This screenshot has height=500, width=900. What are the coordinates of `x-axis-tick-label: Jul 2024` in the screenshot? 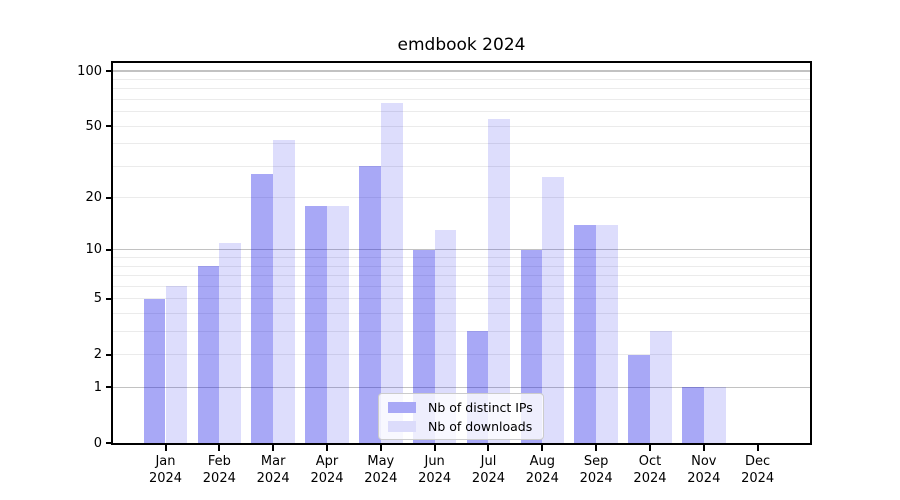 It's located at (488, 470).